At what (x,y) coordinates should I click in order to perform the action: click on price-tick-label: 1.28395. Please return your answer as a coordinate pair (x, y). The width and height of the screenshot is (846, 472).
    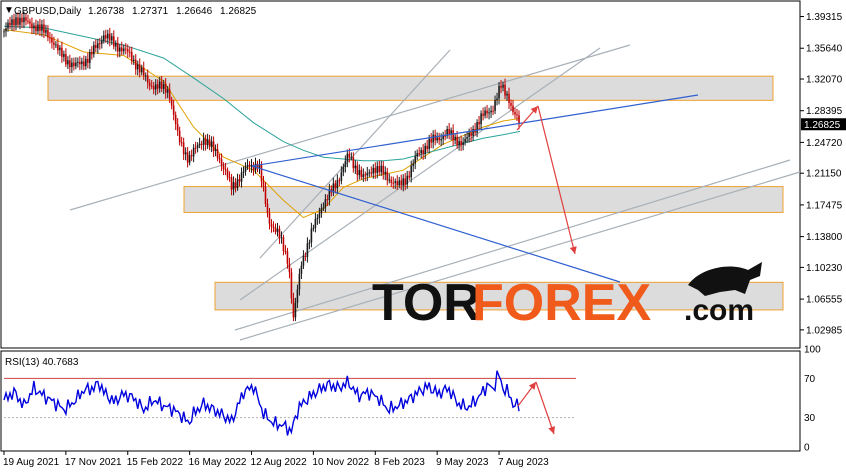
    Looking at the image, I should click on (824, 111).